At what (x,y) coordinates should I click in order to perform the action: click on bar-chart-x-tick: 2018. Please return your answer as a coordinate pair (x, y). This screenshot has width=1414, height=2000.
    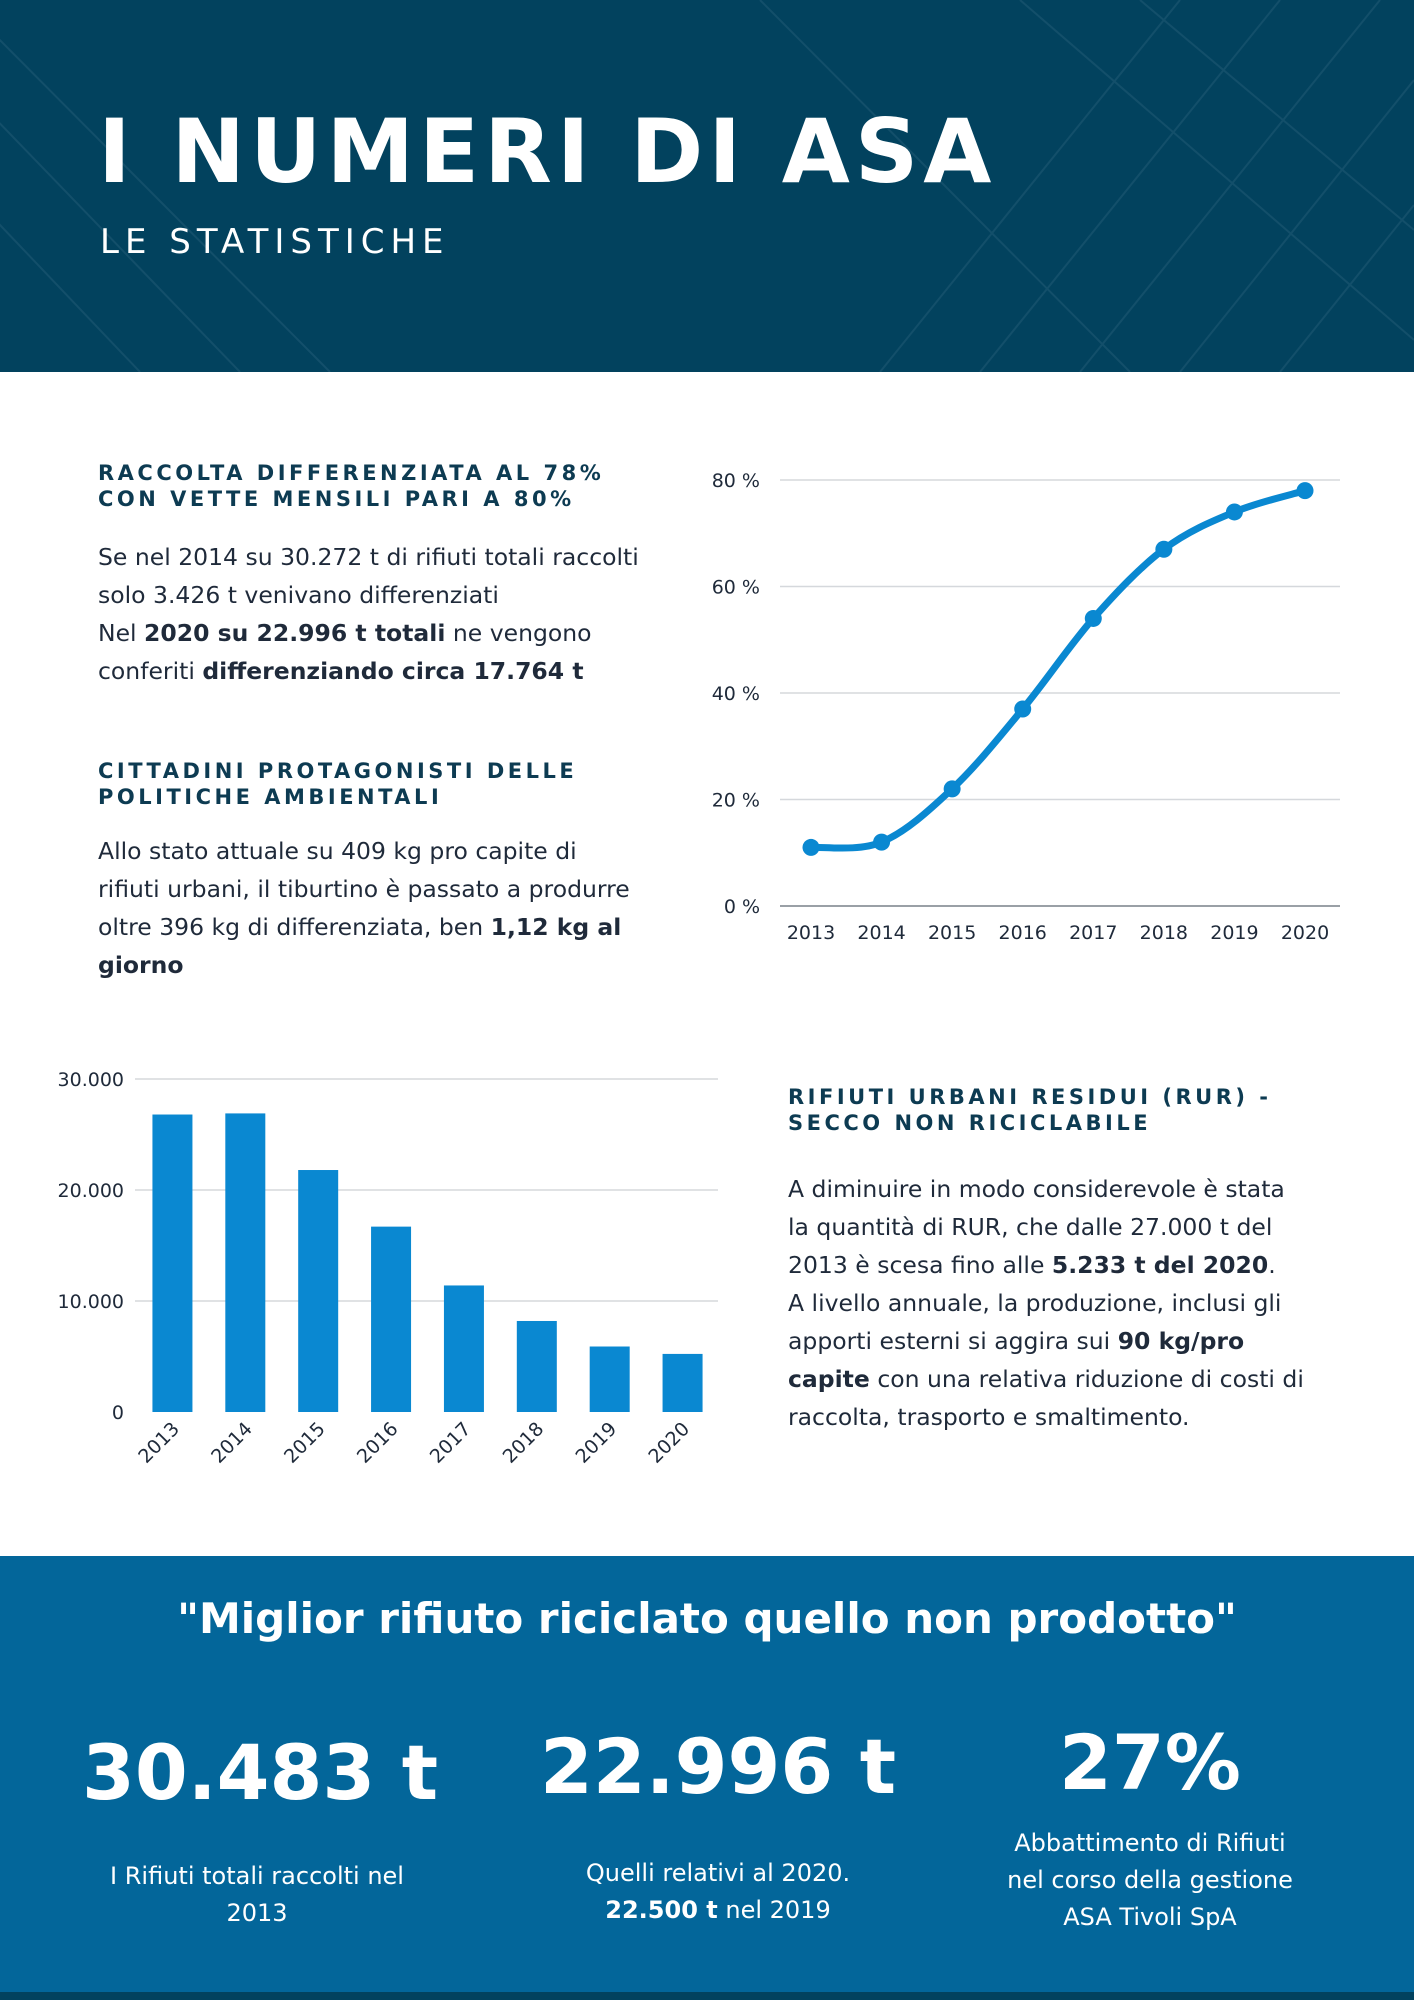
    Looking at the image, I should click on (524, 1443).